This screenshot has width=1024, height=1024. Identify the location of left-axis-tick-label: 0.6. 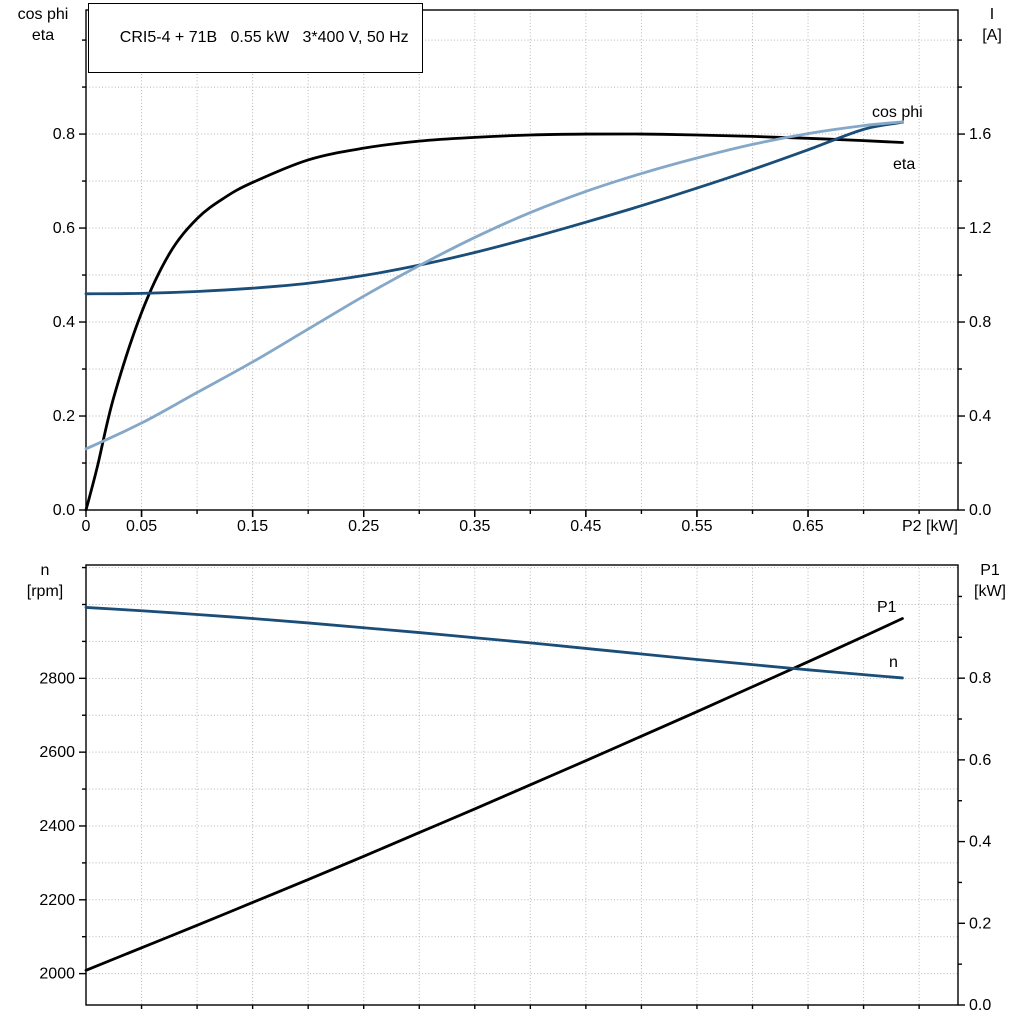
(64, 228).